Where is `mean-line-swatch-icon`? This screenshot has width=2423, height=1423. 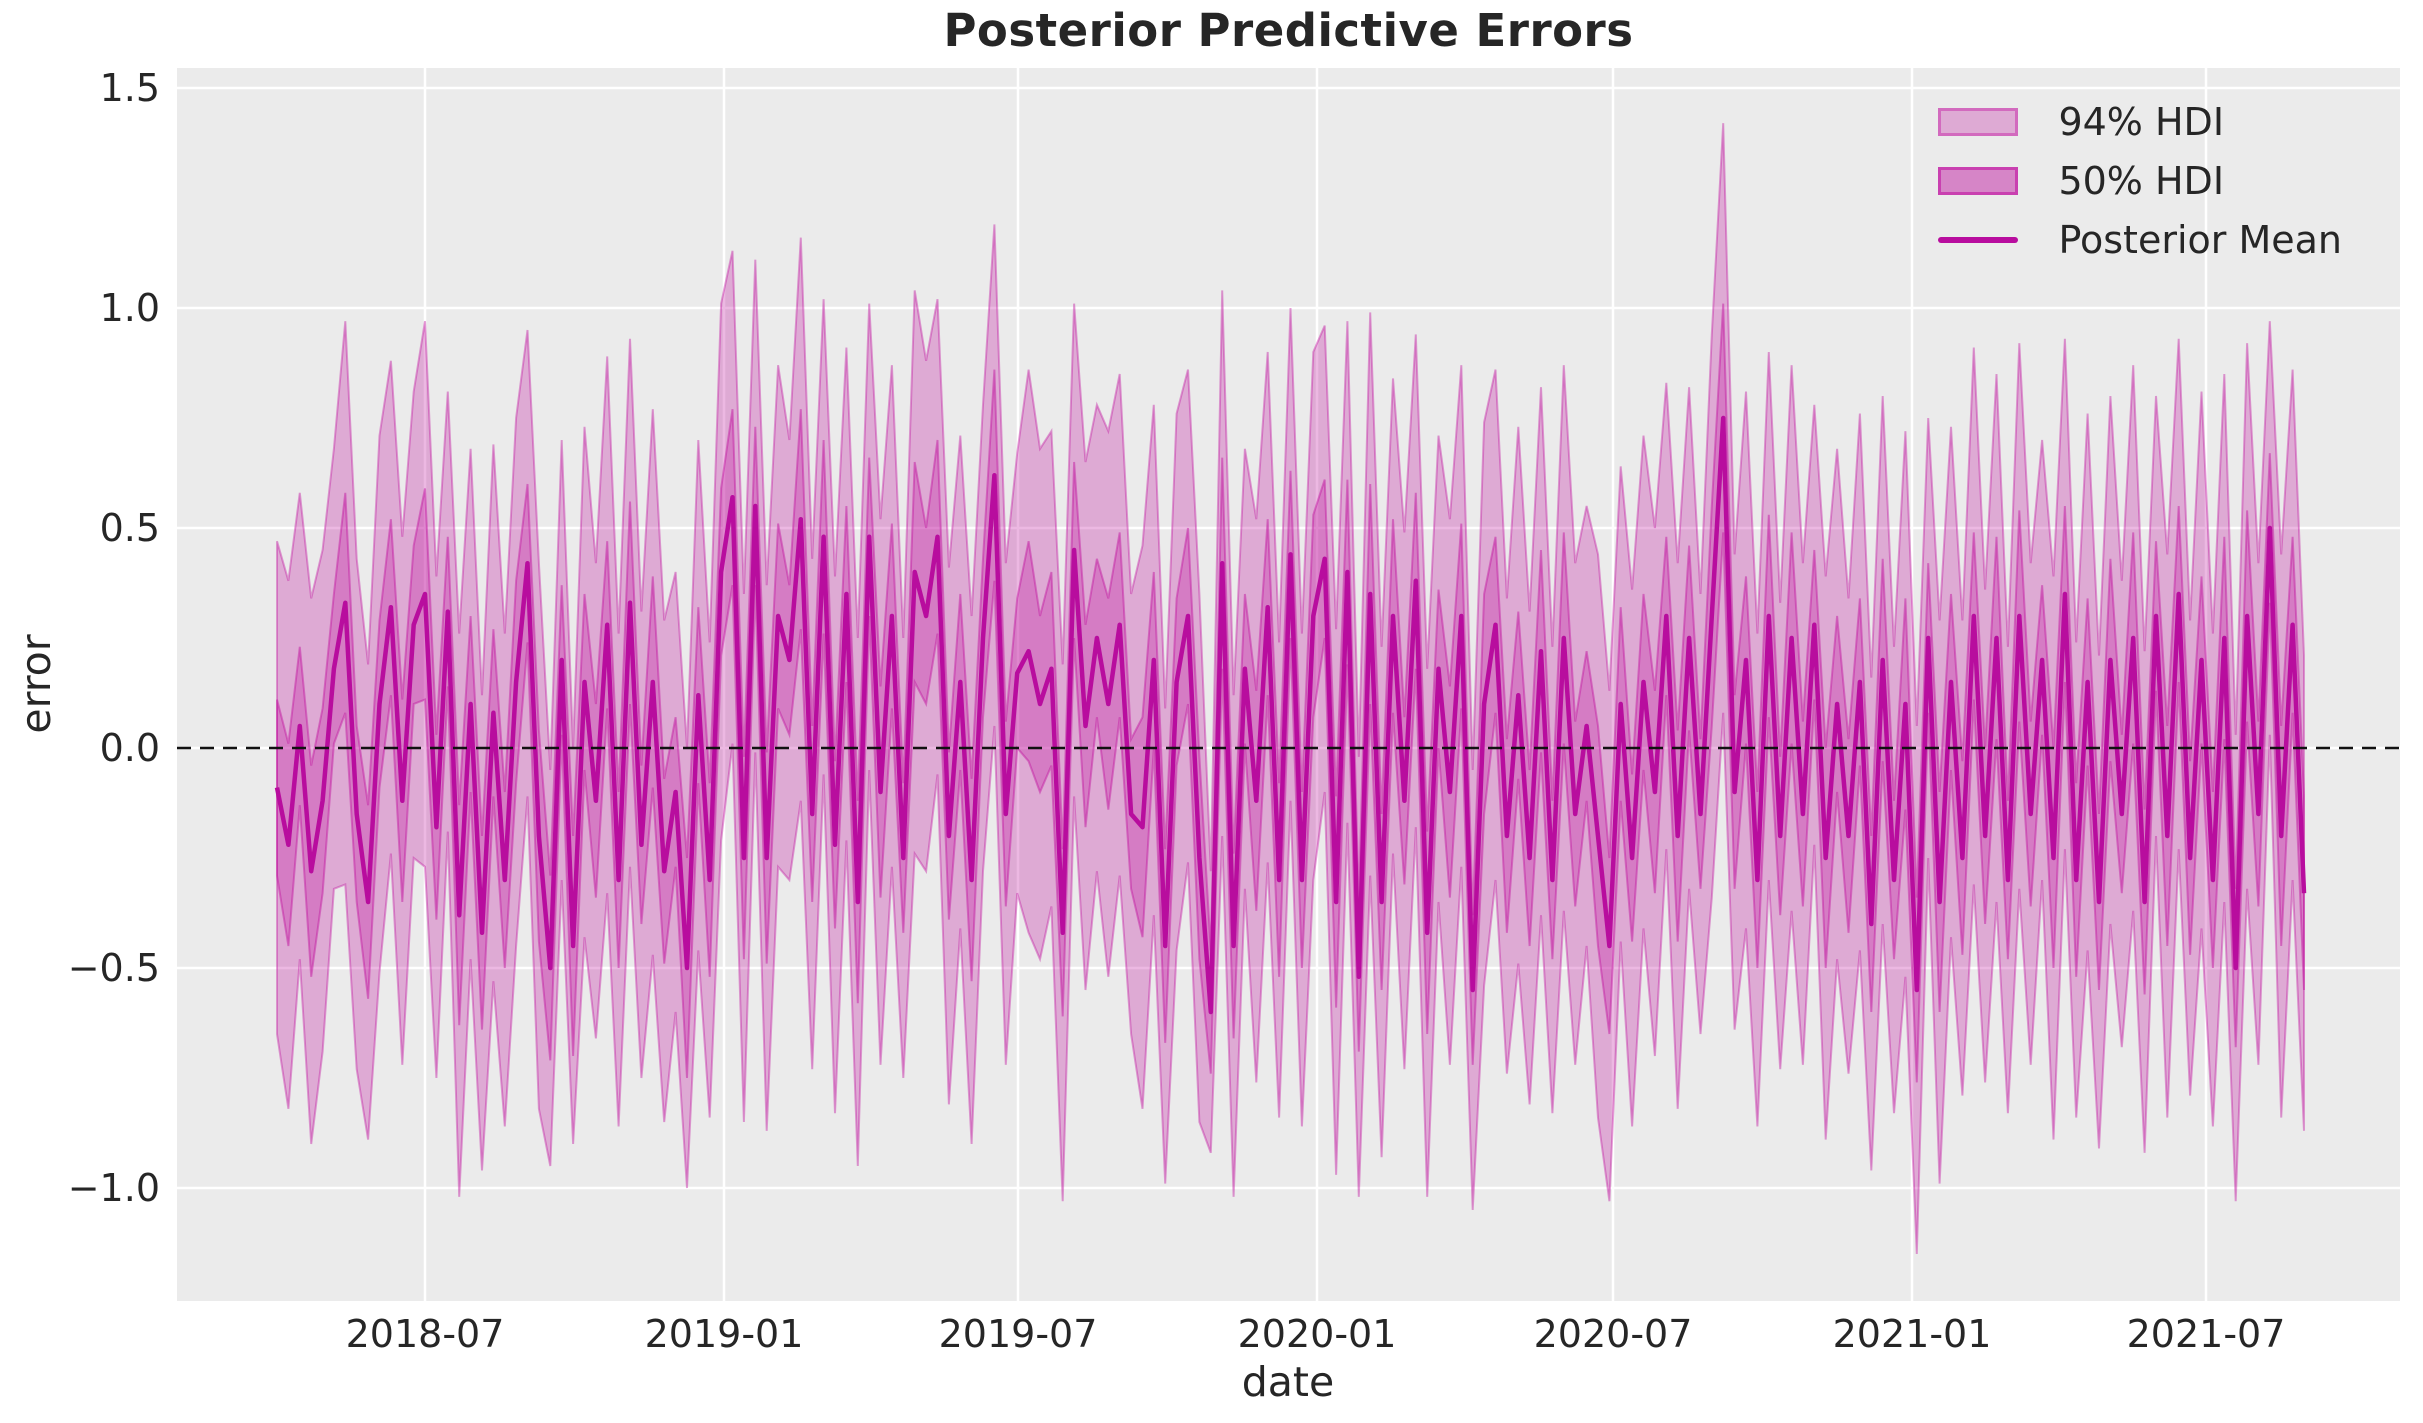 mean-line-swatch-icon is located at coordinates (1978, 240).